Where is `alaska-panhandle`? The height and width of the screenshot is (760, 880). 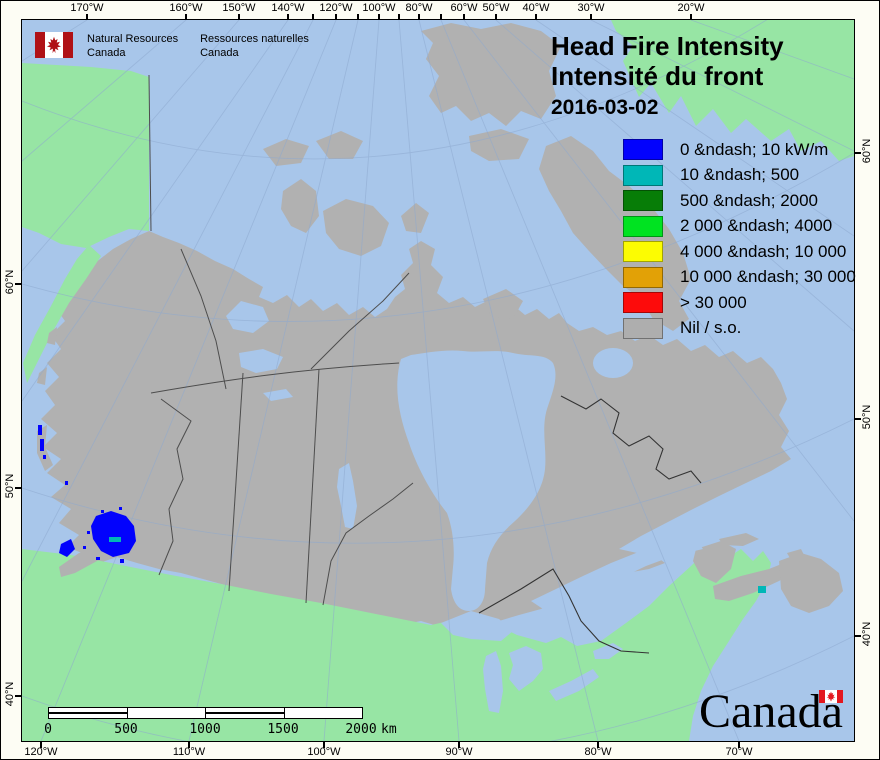
alaska-panhandle is located at coordinates (62, 314).